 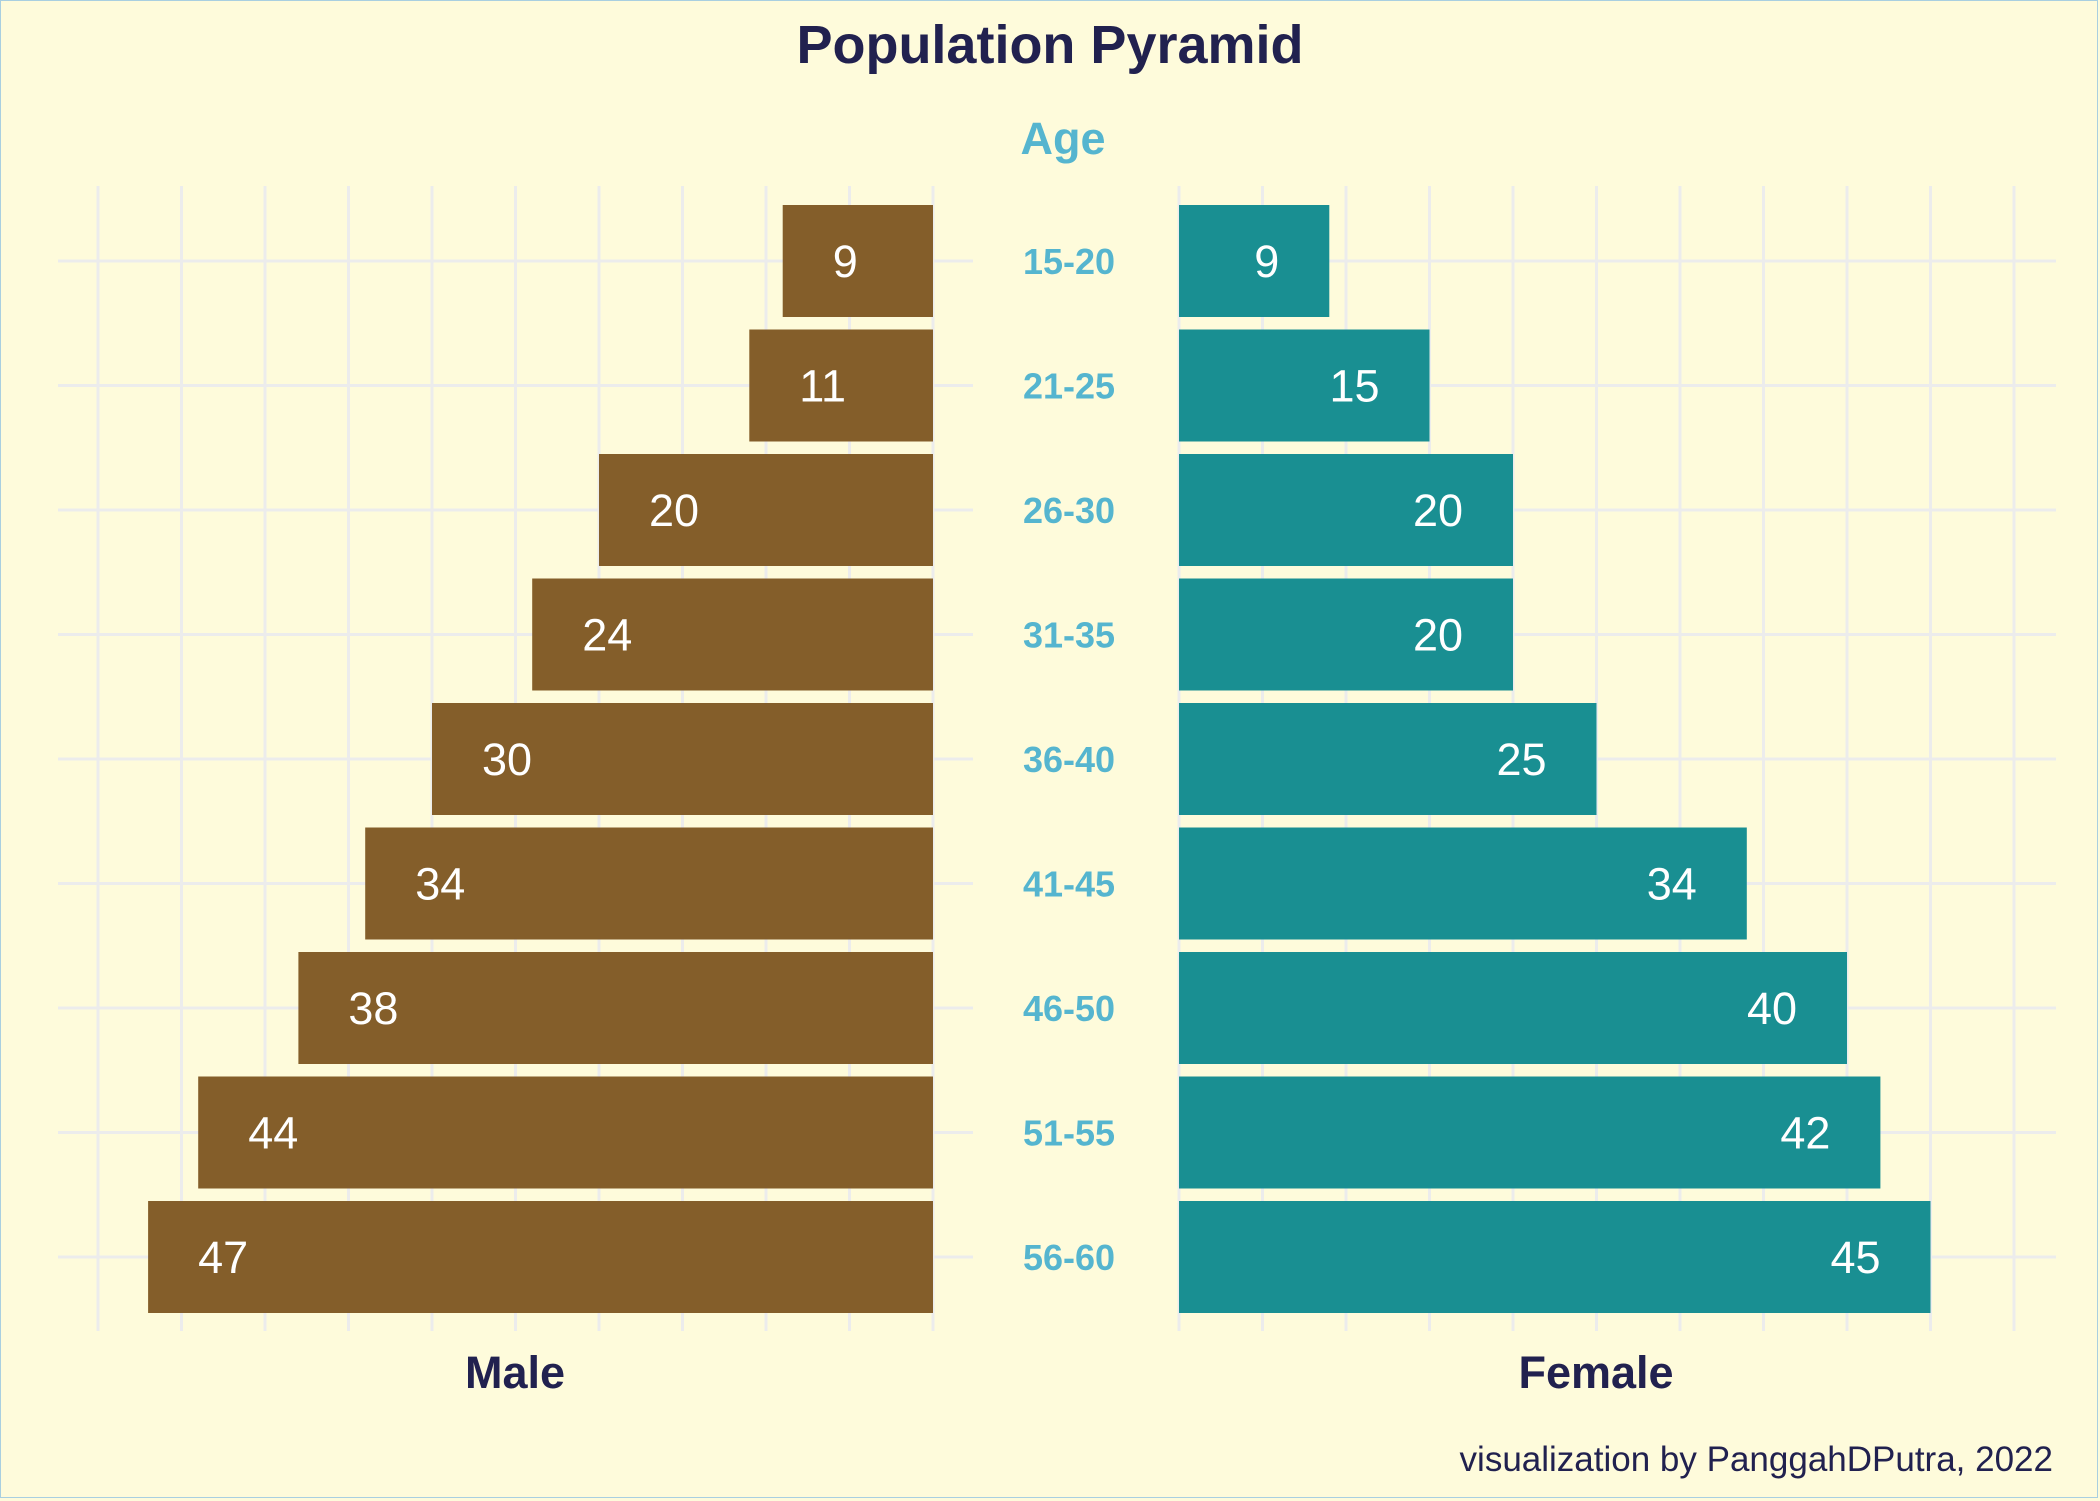 I want to click on male-value-label: 20, so click(x=674, y=510).